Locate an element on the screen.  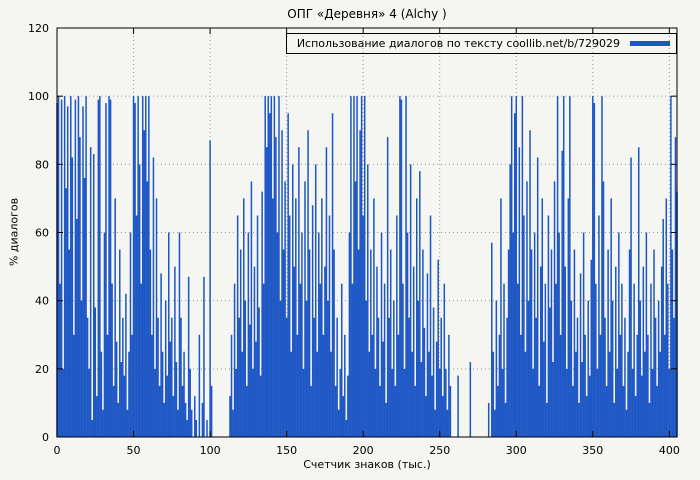
svg-text: 200 is located at coordinates (363, 450).